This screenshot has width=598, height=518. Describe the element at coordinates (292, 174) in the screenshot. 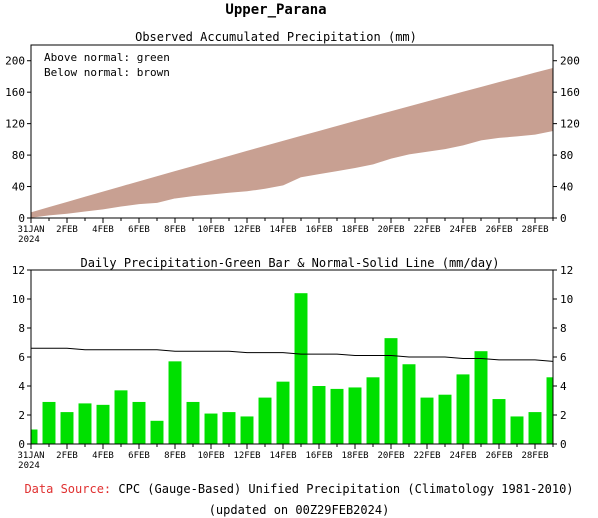

I see `observed-accumulated-line` at that location.